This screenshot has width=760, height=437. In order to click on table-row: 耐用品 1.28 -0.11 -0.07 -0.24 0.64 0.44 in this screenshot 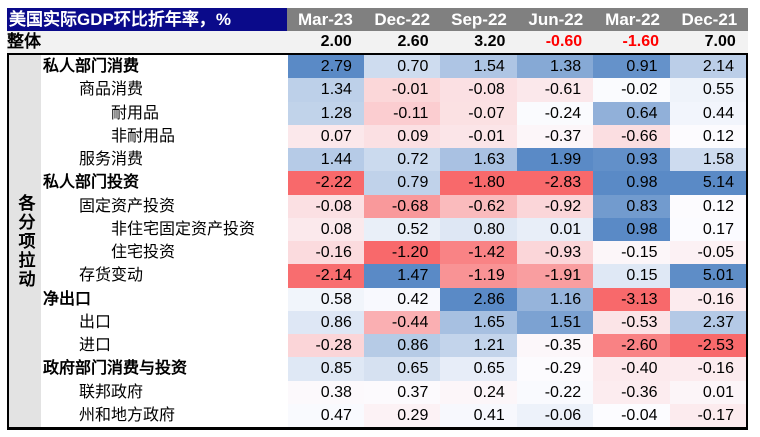, I will do `click(377, 113)`.